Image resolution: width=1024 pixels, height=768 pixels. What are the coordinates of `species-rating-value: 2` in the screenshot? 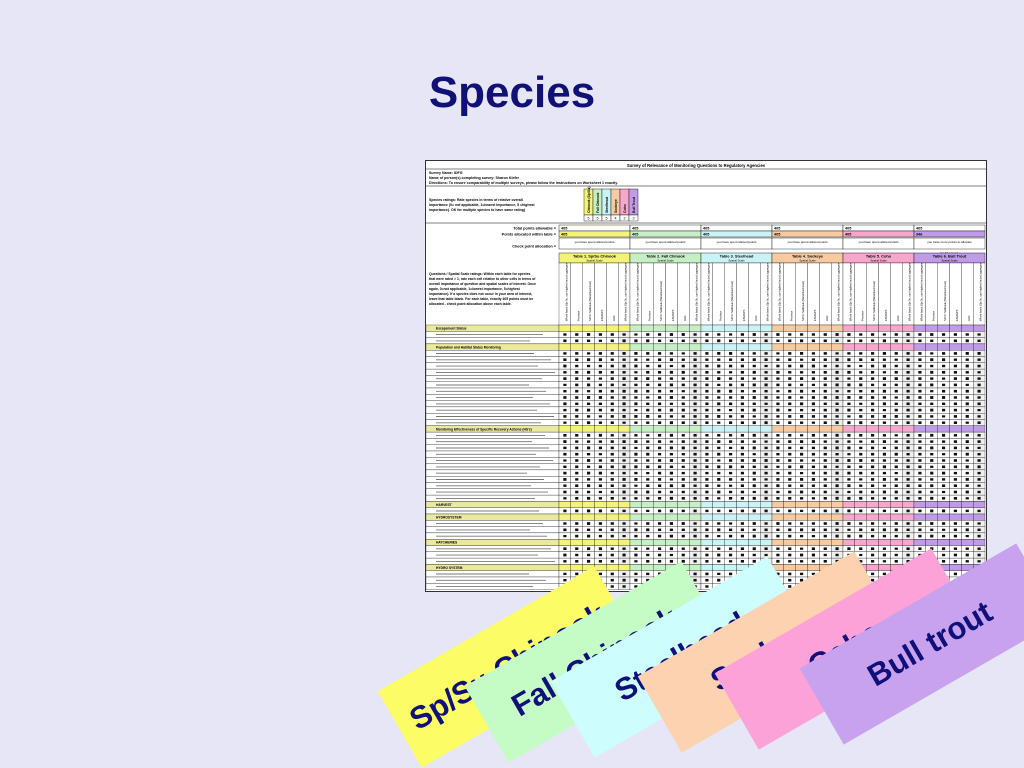 It's located at (625, 219).